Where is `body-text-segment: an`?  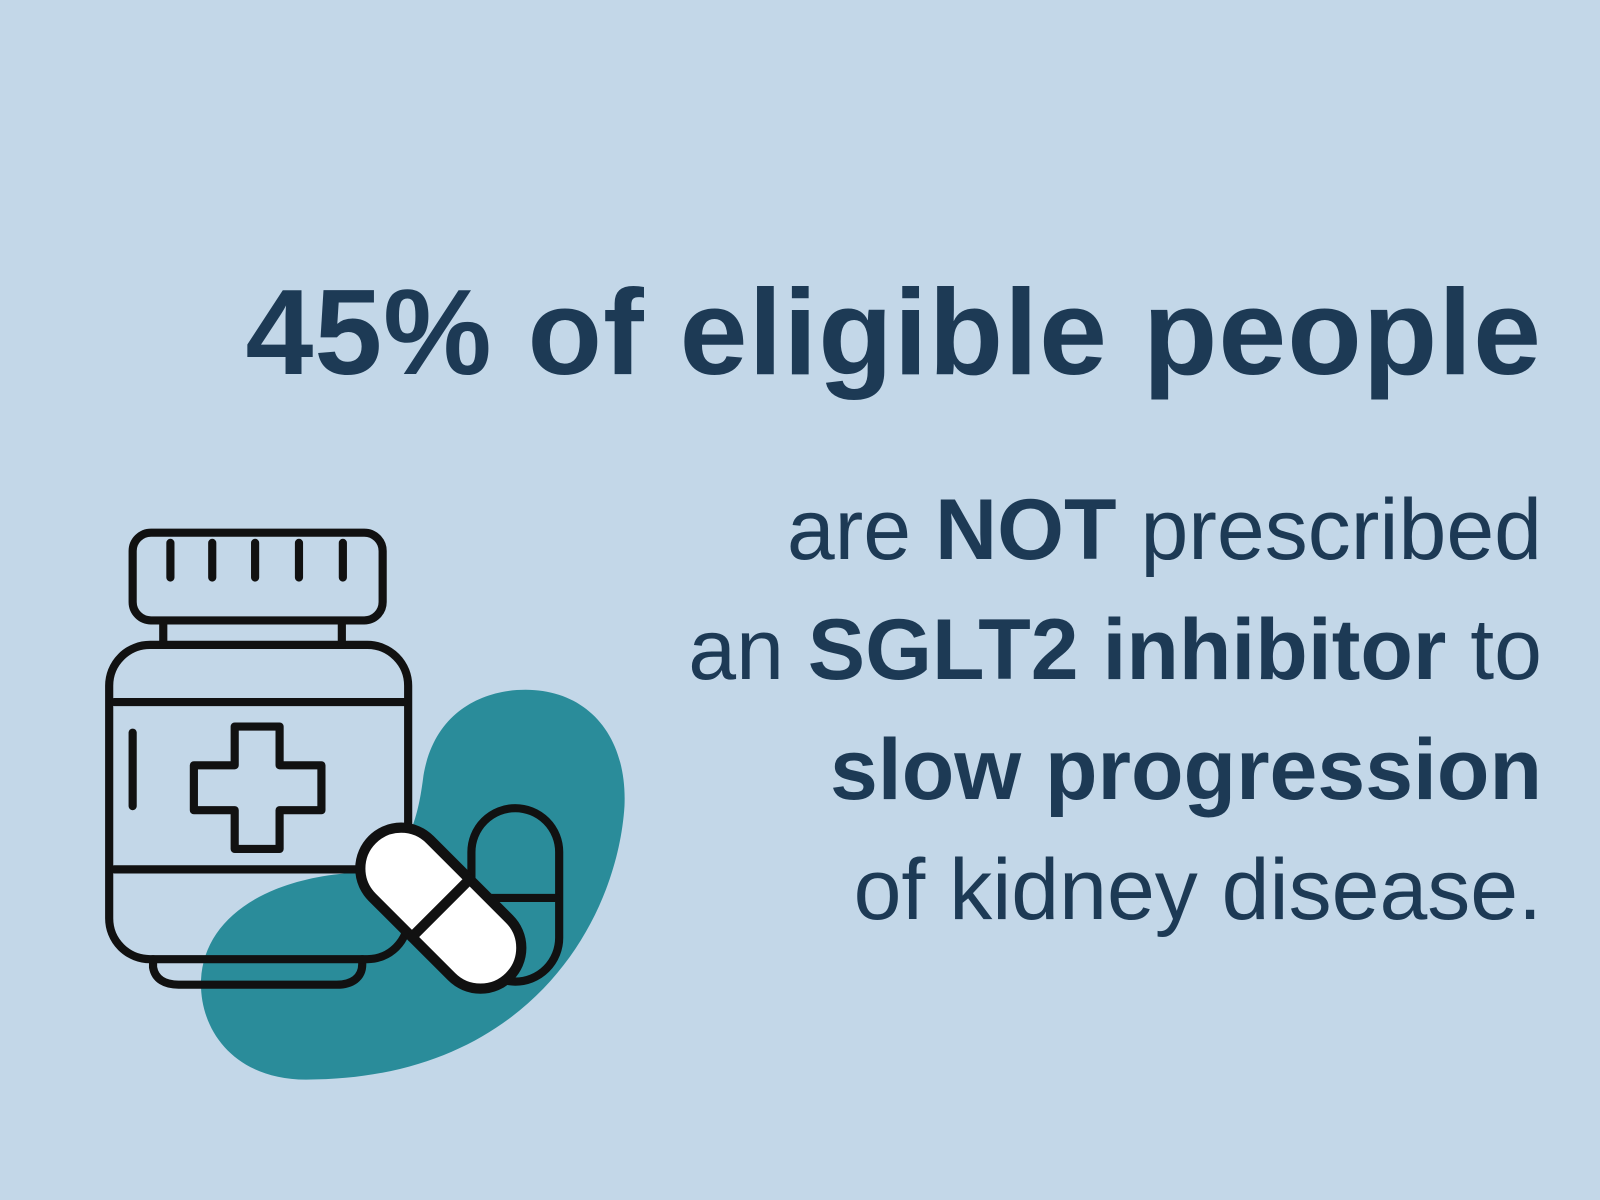 body-text-segment: an is located at coordinates (748, 650).